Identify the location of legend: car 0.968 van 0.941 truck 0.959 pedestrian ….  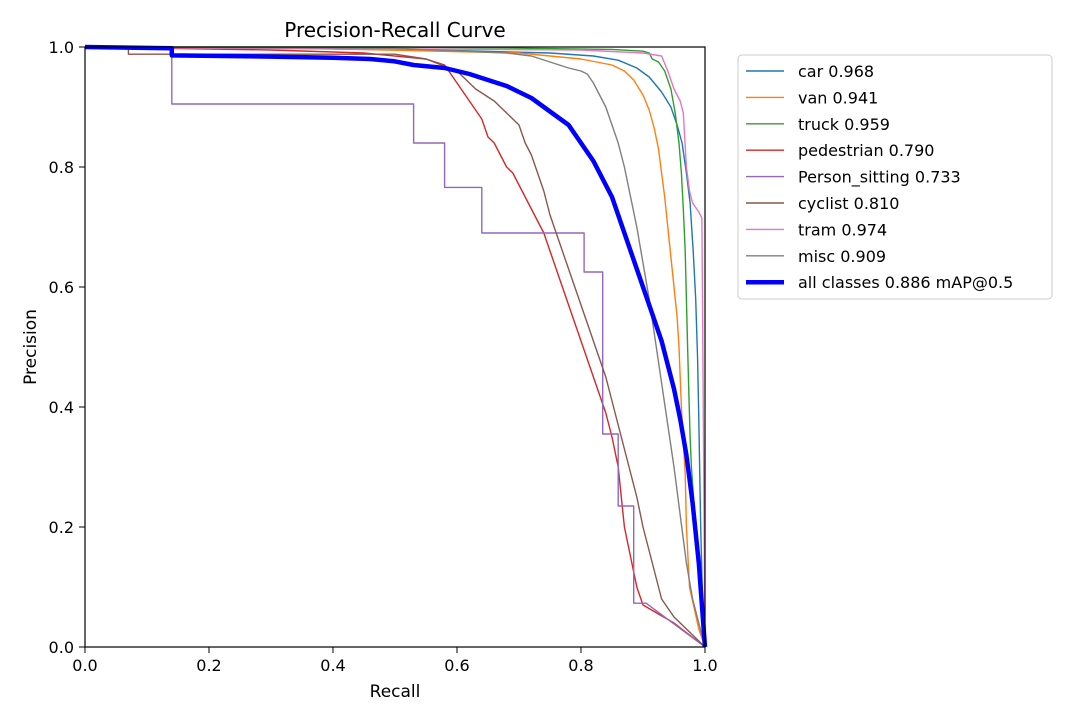
(895, 177).